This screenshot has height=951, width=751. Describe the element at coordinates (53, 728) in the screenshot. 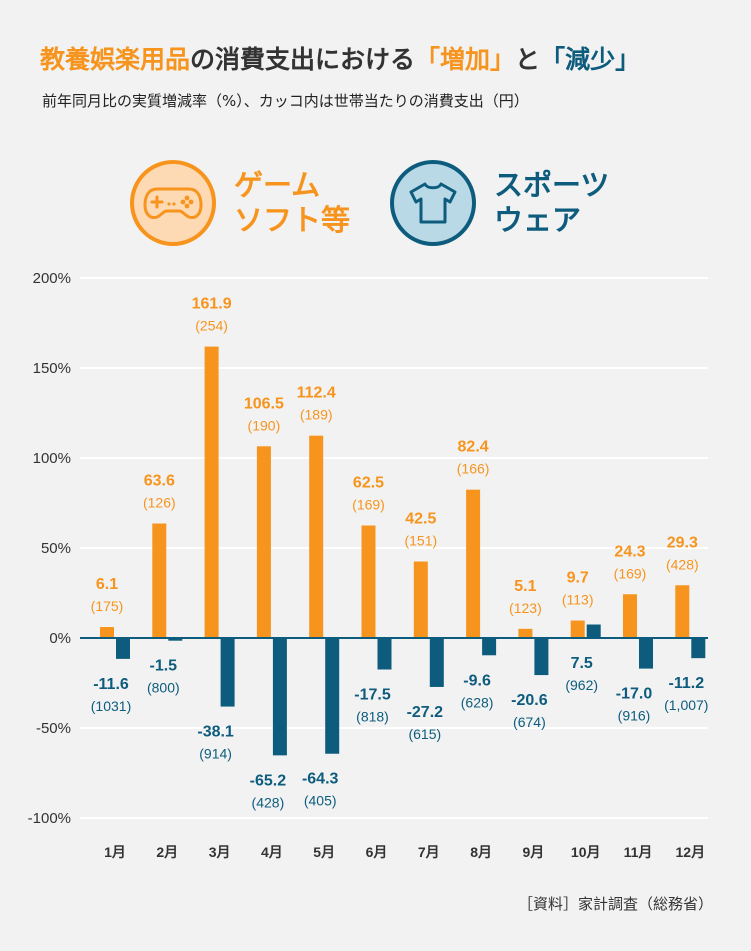

I see `y-tick-label: -50%` at that location.